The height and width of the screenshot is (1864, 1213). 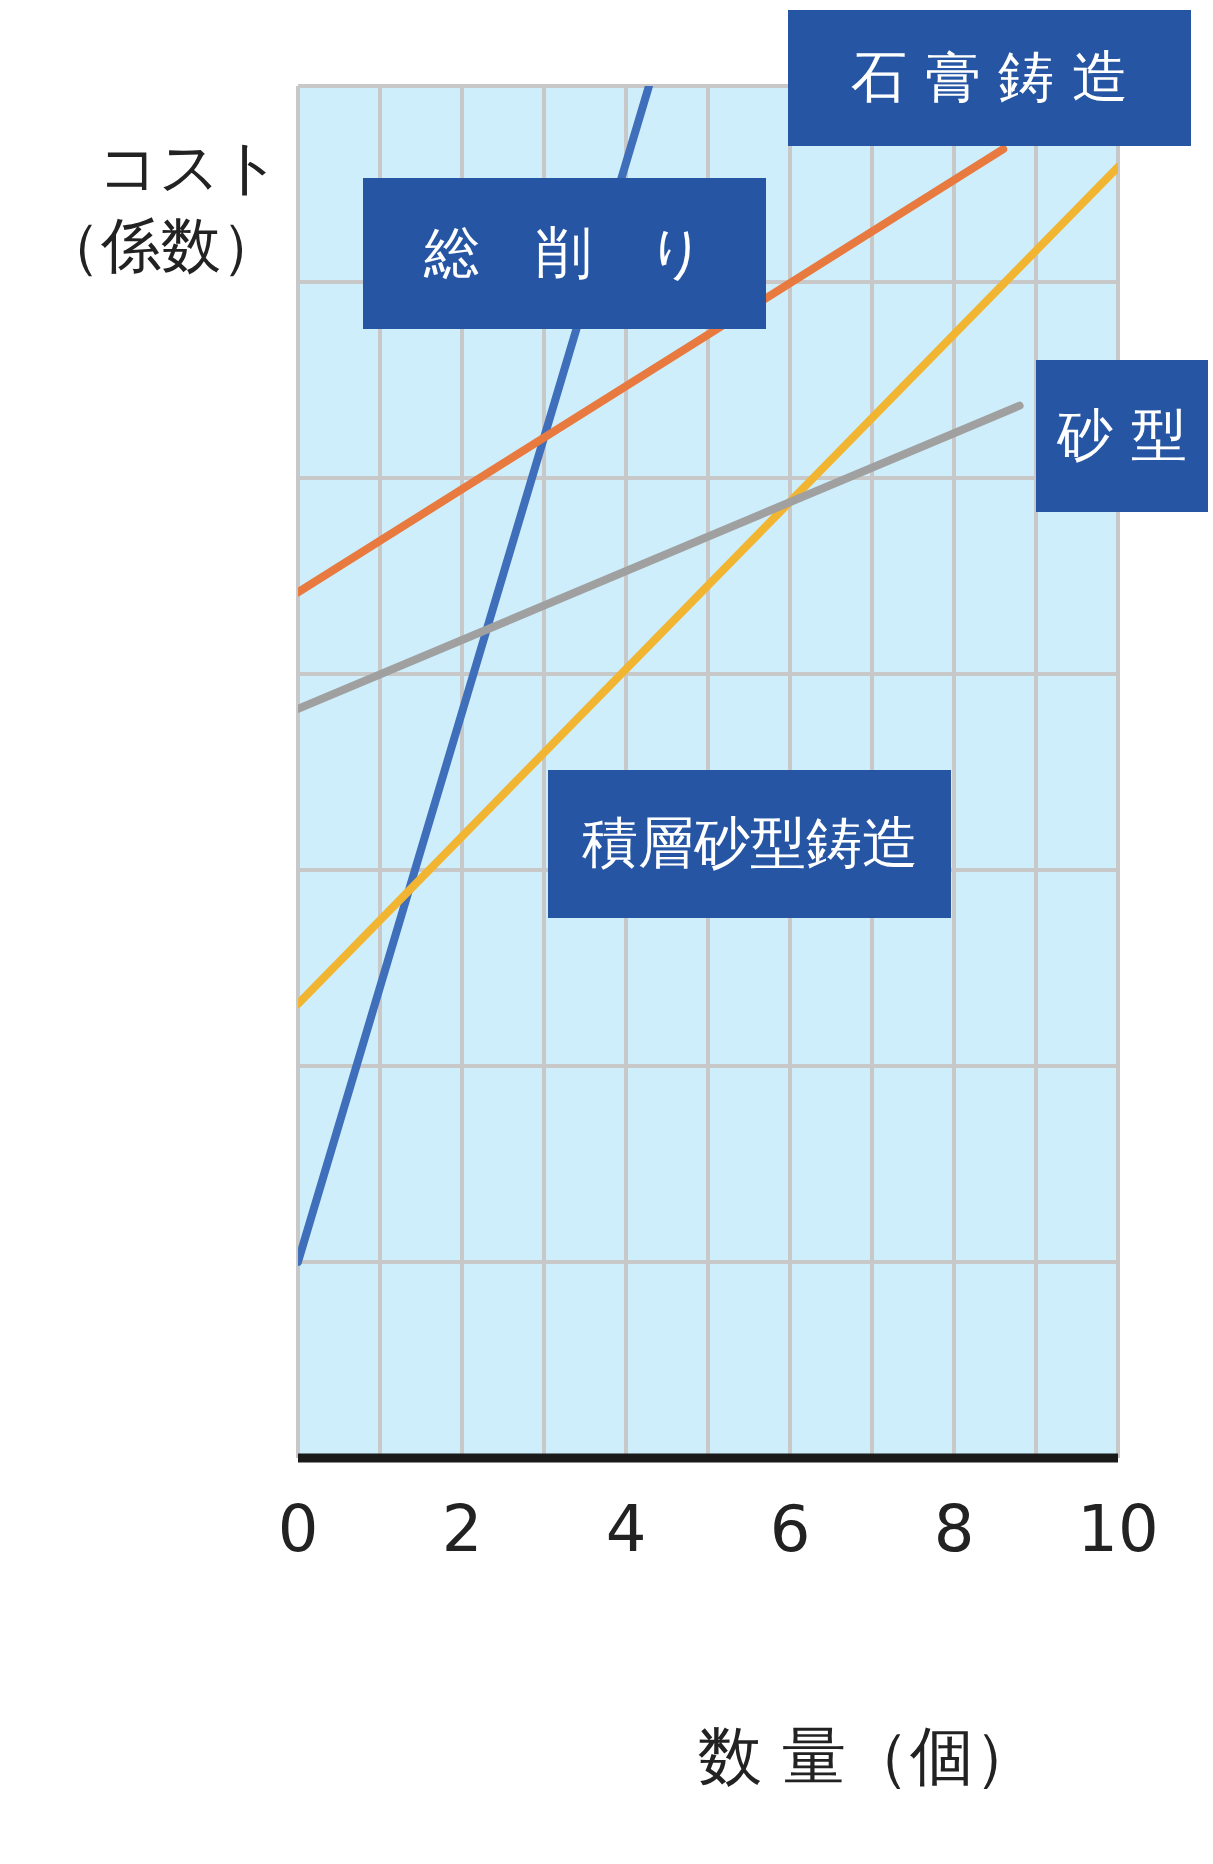 I want to click on series-label: 石 膏 鋳 造, so click(x=989, y=78).